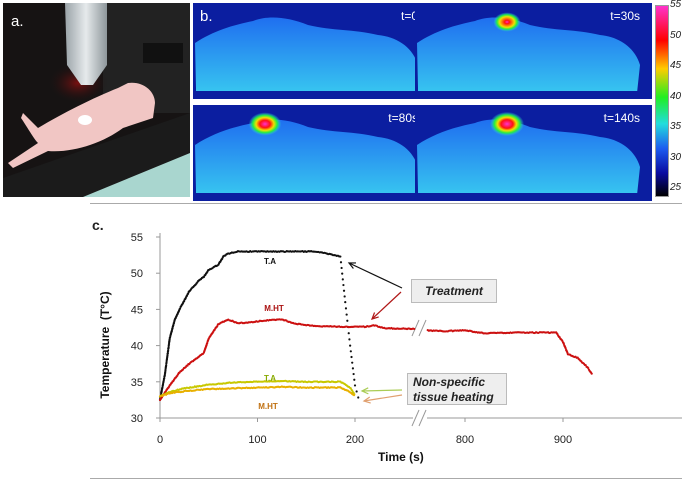 The height and width of the screenshot is (484, 682). What do you see at coordinates (137, 274) in the screenshot?
I see `y-tick-label: 50` at bounding box center [137, 274].